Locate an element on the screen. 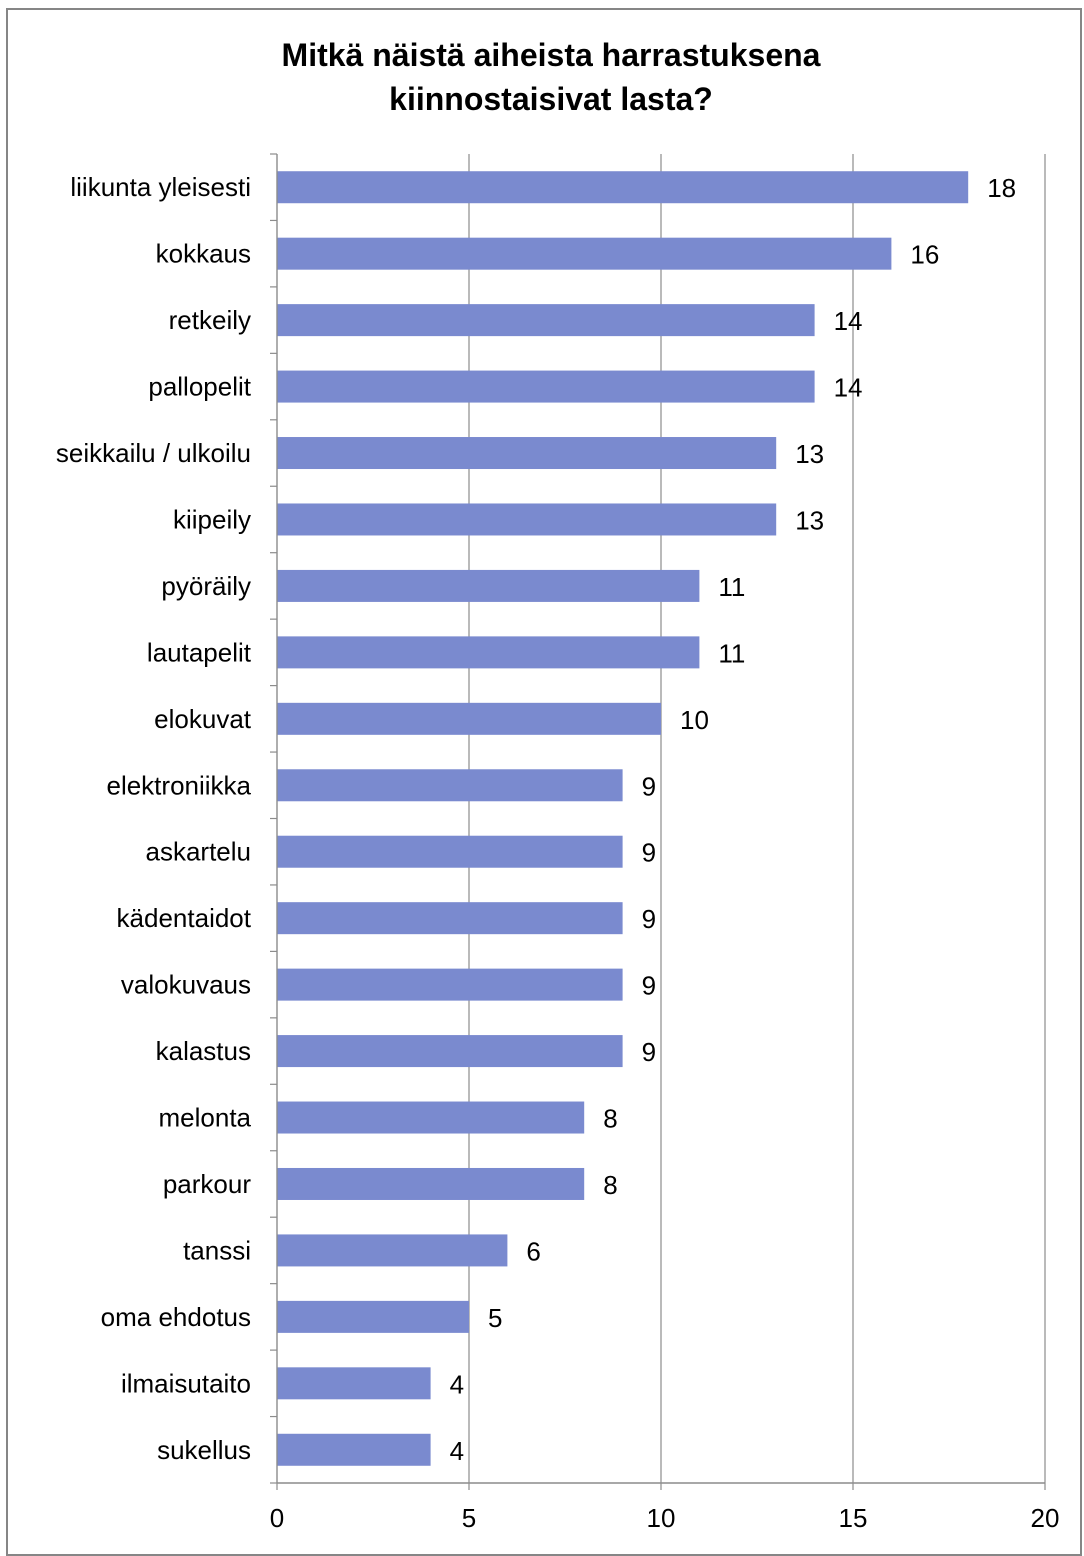  category-label: sukellus is located at coordinates (204, 1450).